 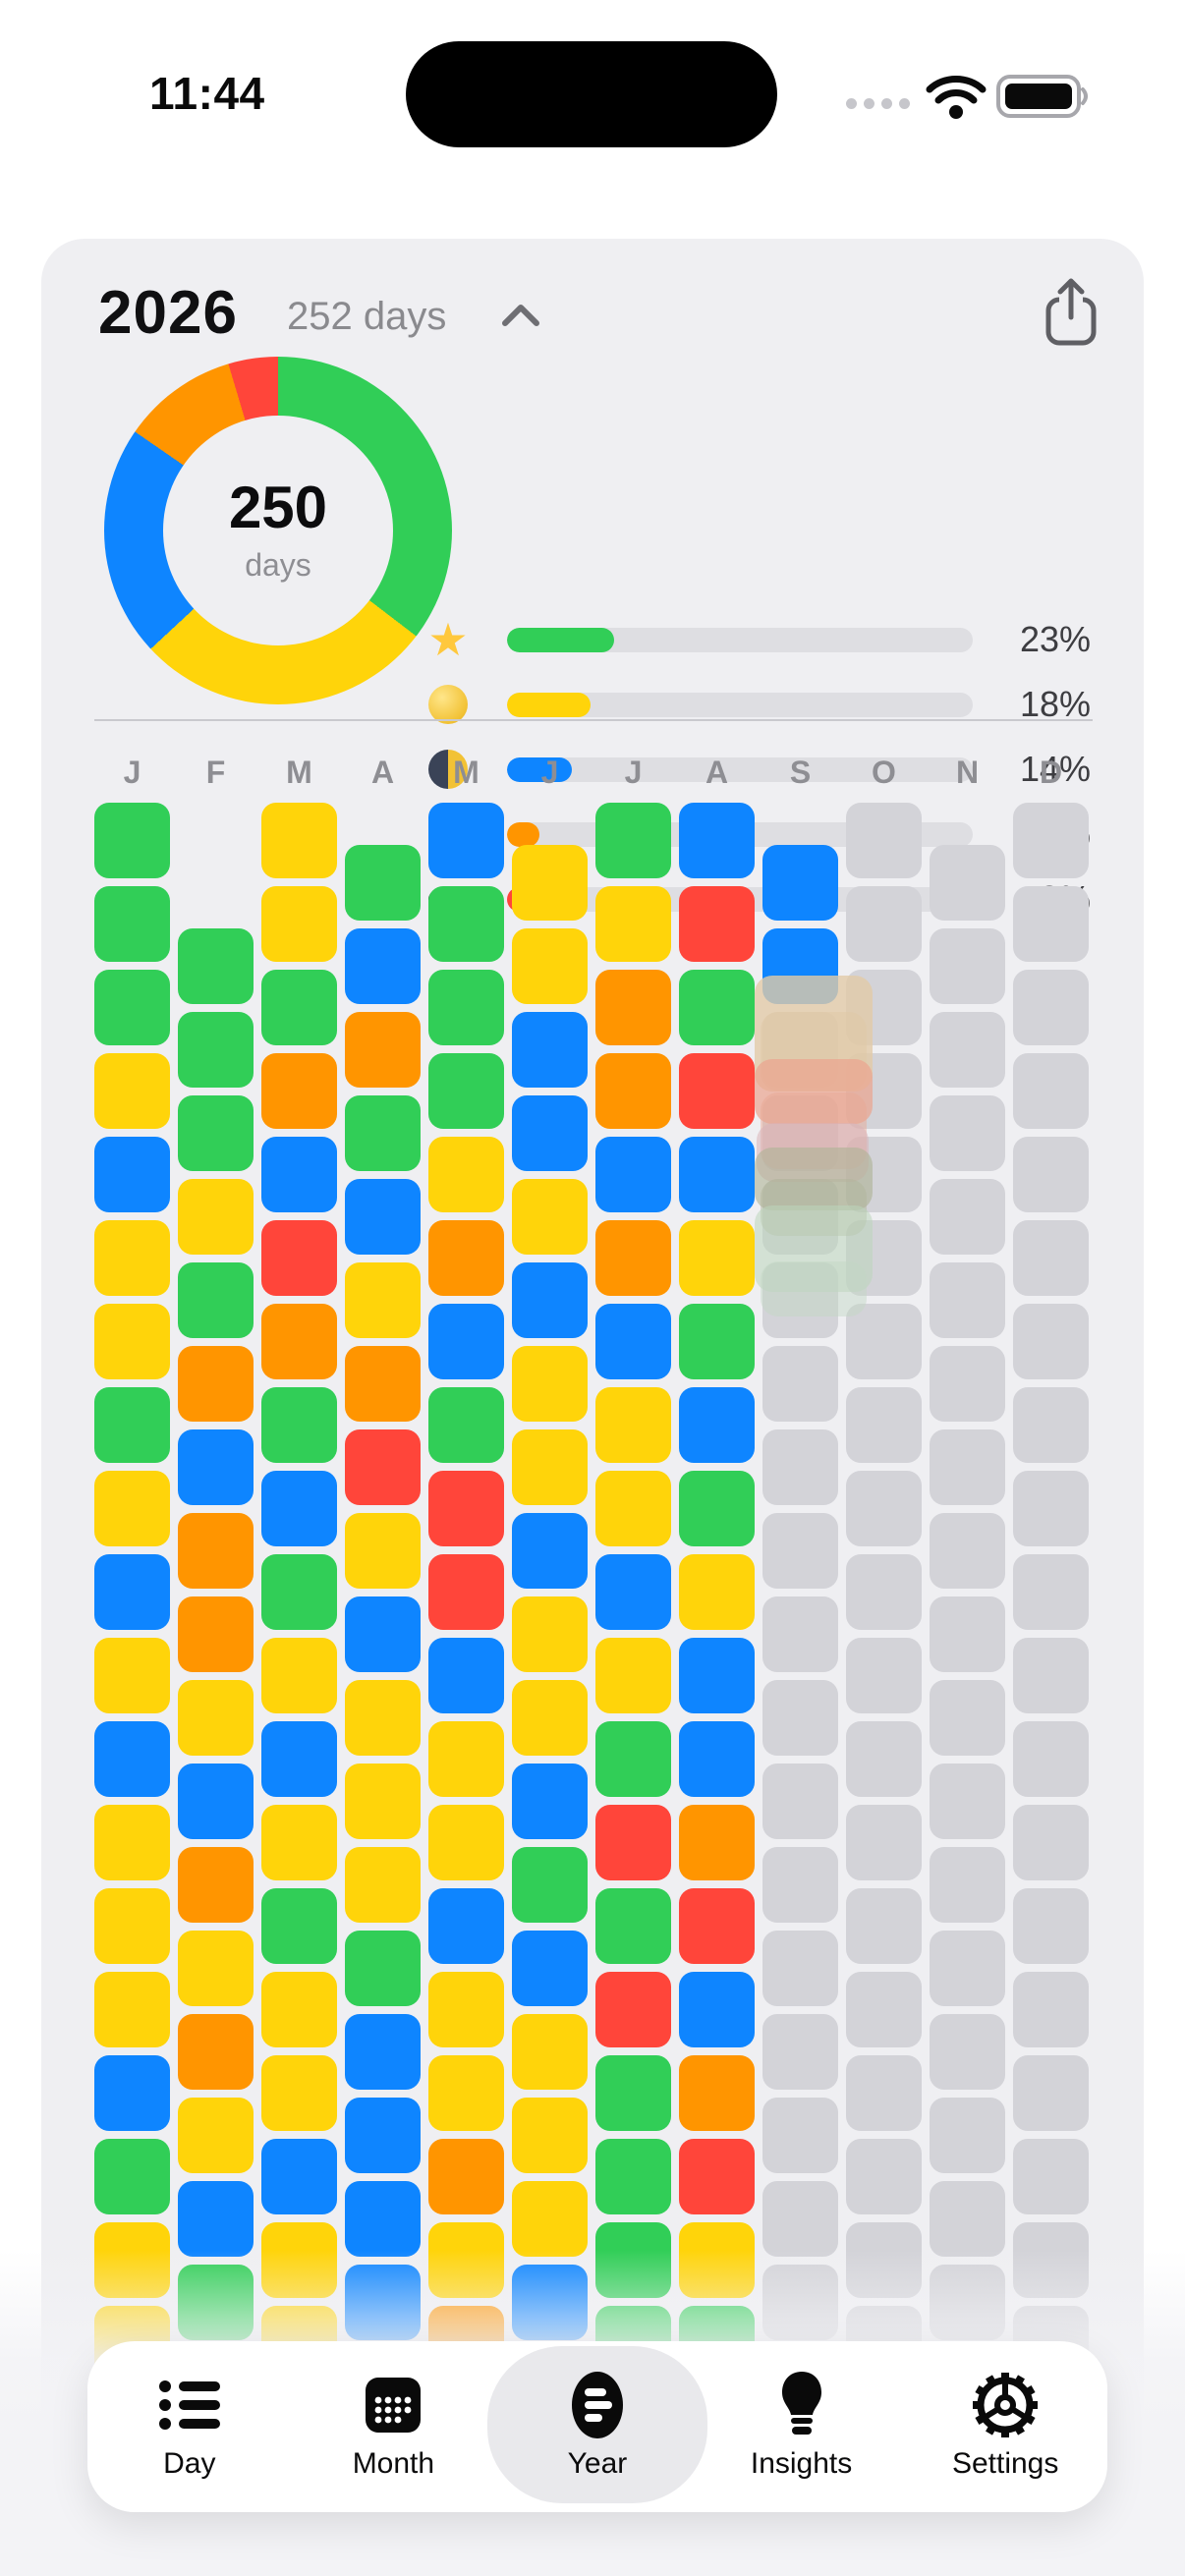 I want to click on chevron-up-icon, so click(x=521, y=315).